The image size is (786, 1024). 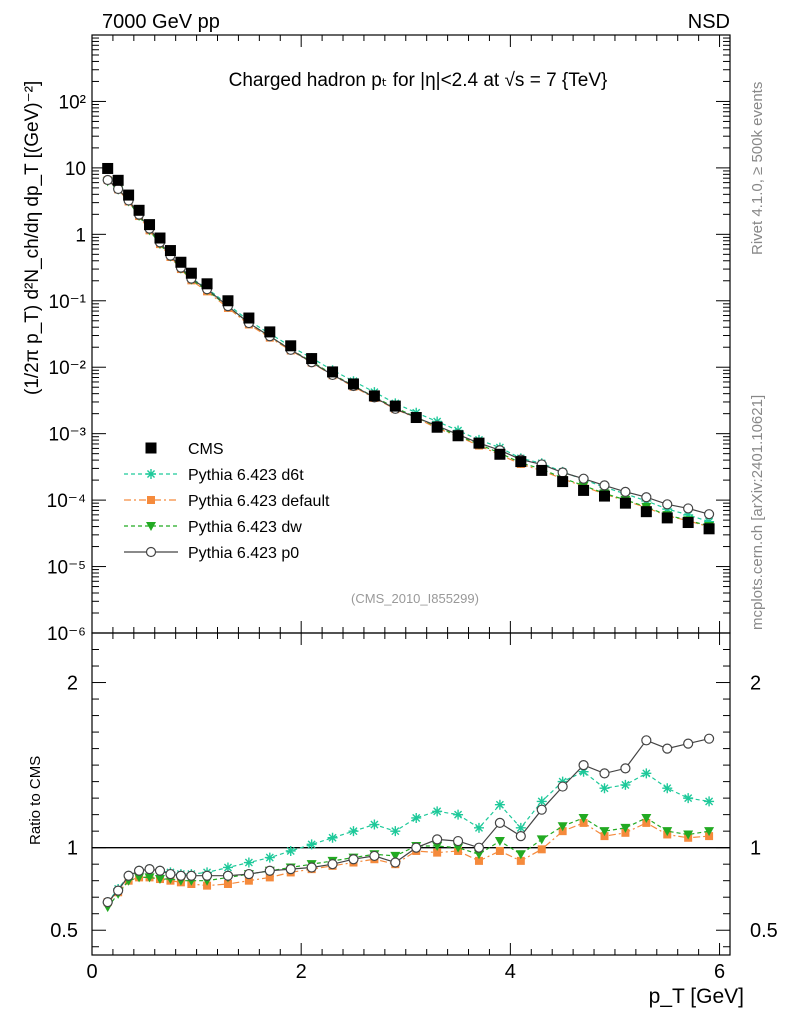 I want to click on side-label-mcplots: mcplots.cern.ch [arXiv:2401.10621], so click(x=757, y=512).